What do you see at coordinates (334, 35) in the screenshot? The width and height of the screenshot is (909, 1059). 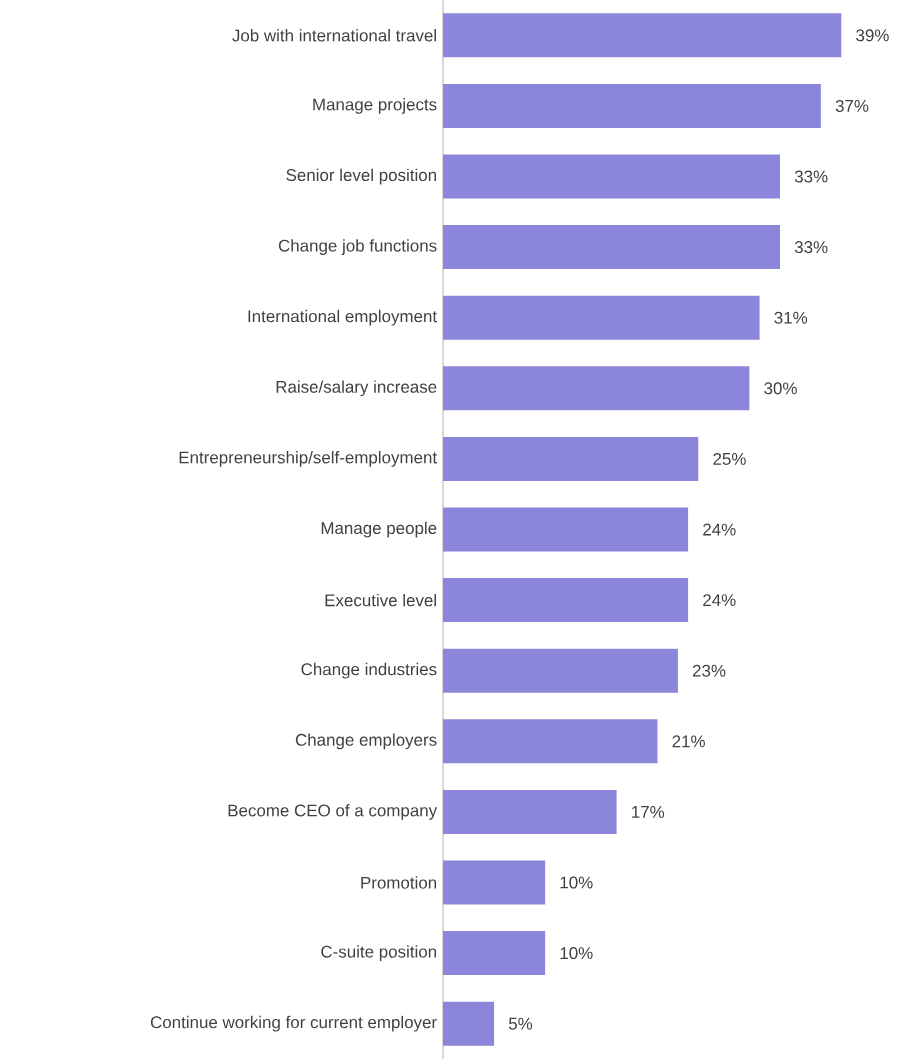 I see `y-tick-label: Job with international travel` at bounding box center [334, 35].